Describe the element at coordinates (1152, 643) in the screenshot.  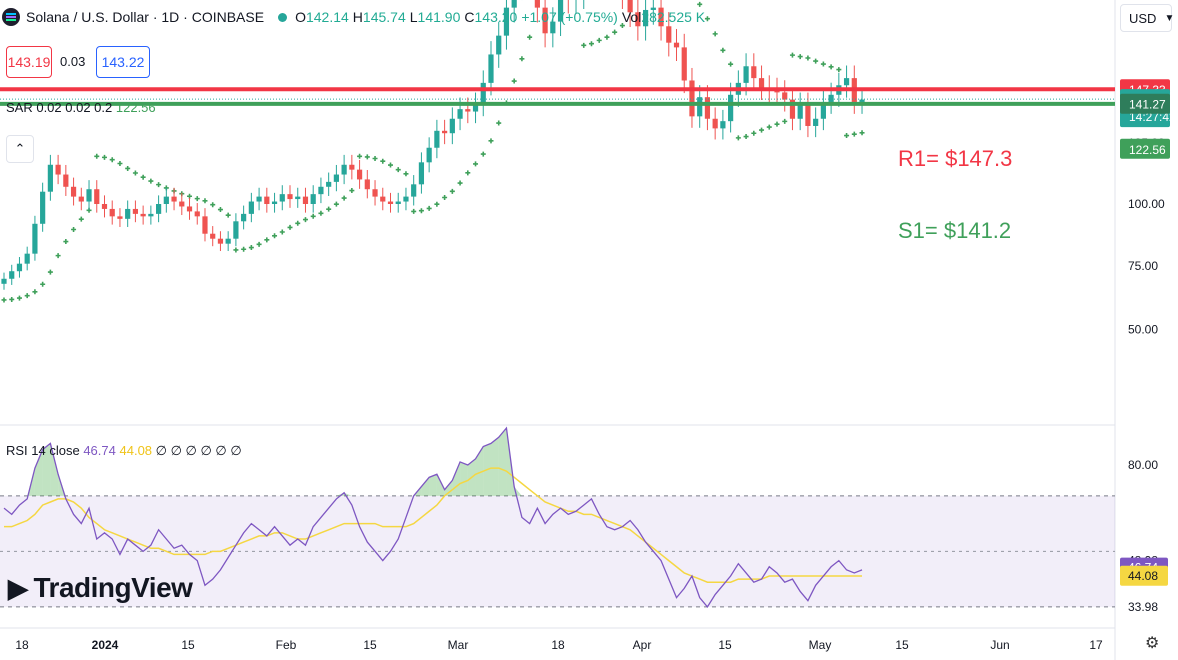
I see `settings-icon: ⚙` at that location.